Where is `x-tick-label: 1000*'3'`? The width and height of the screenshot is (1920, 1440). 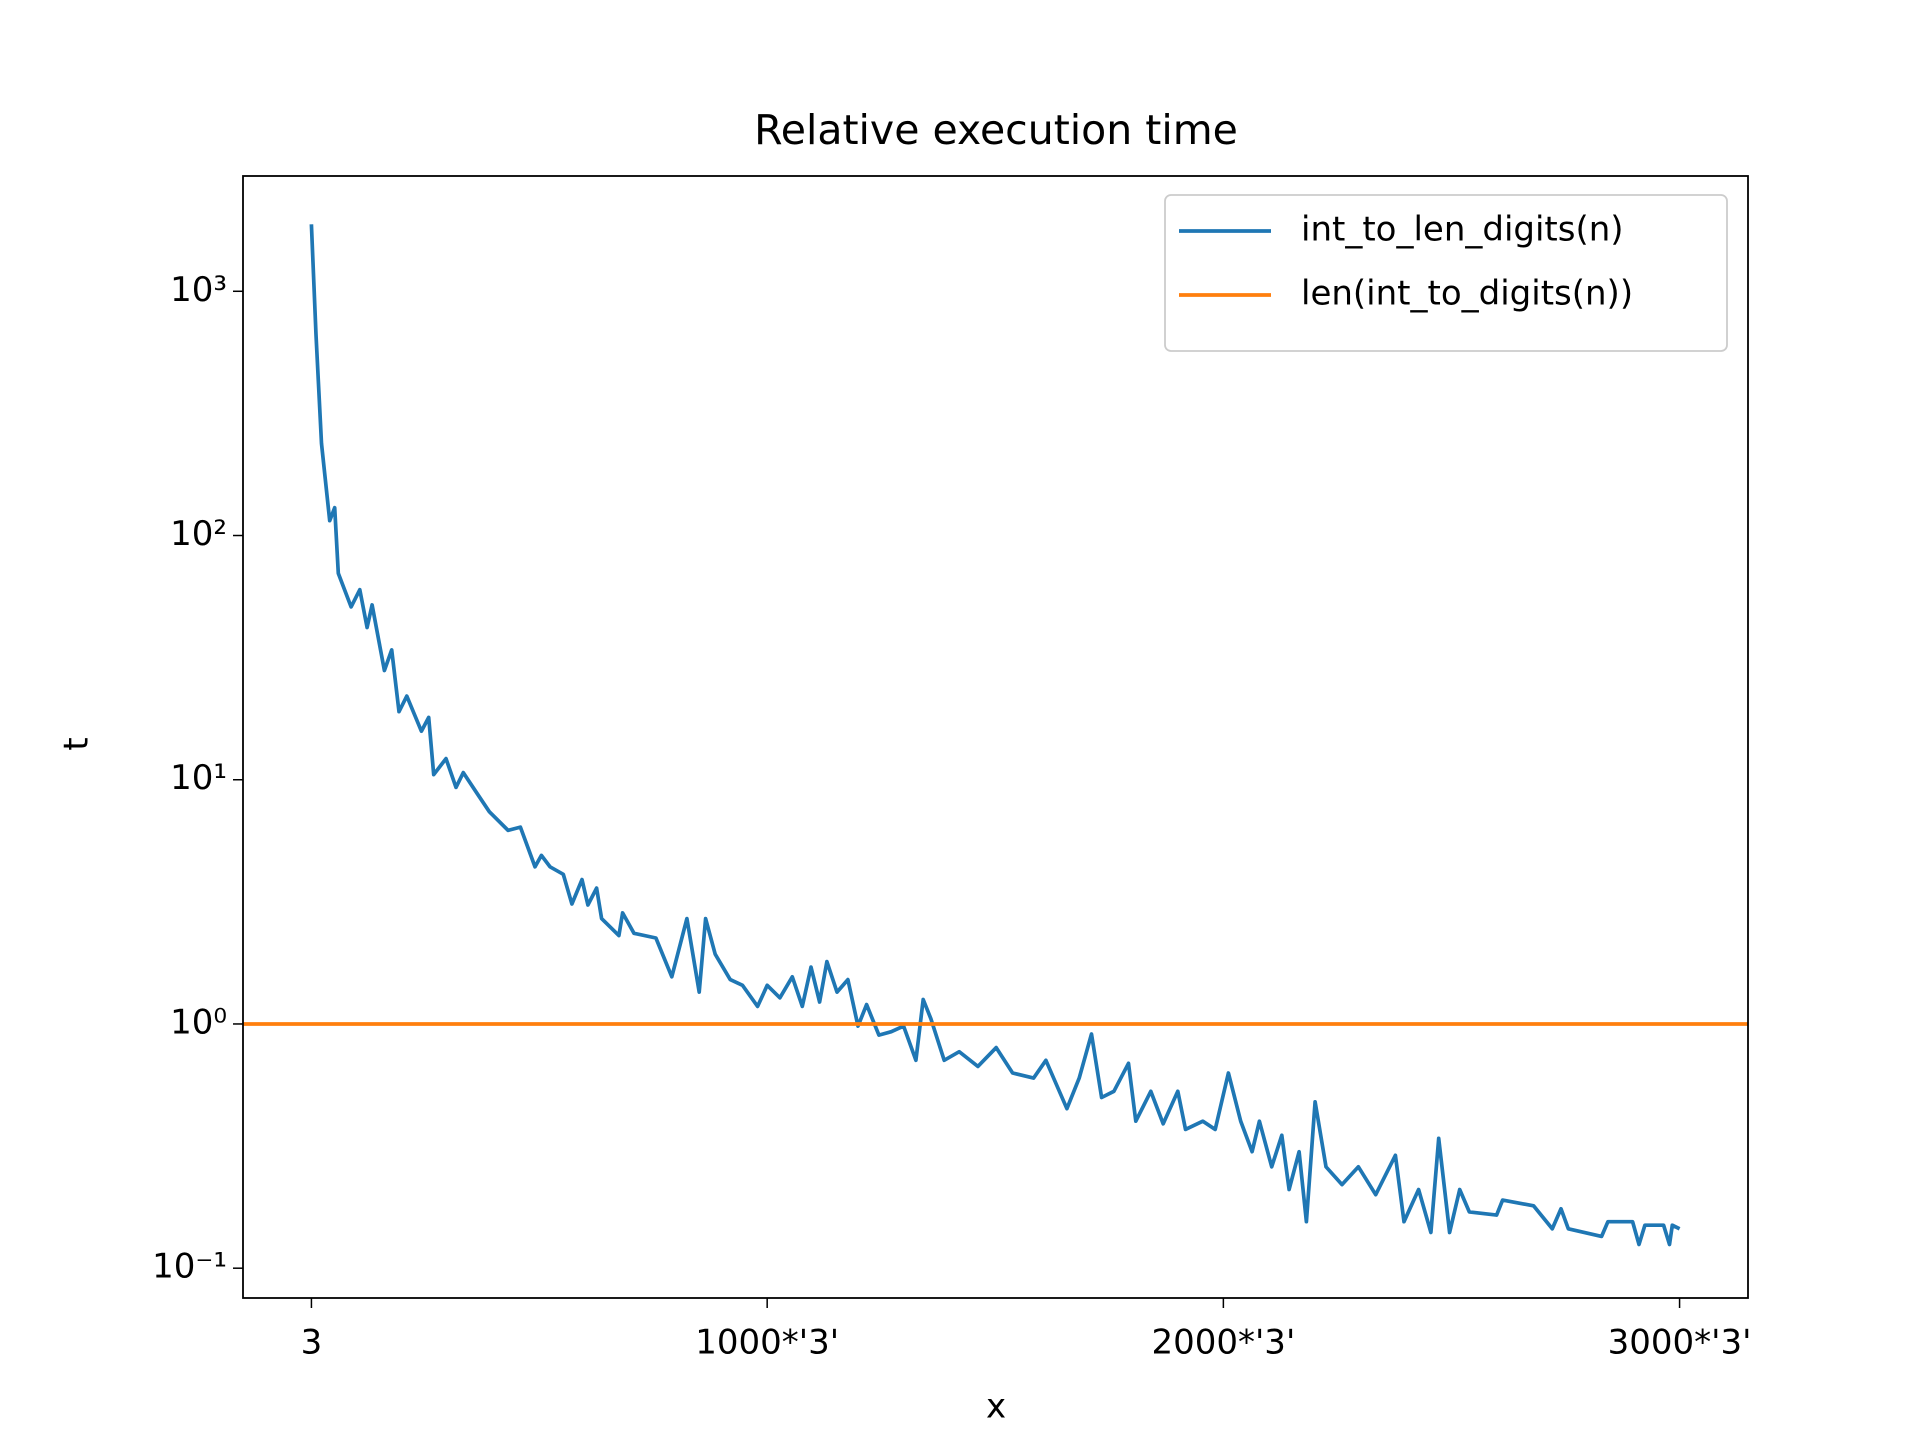 x-tick-label: 1000*'3' is located at coordinates (767, 1343).